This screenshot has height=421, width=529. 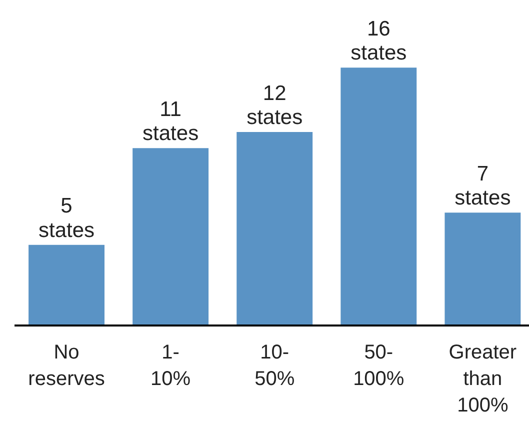 What do you see at coordinates (378, 41) in the screenshot?
I see `data-label: 16 states` at bounding box center [378, 41].